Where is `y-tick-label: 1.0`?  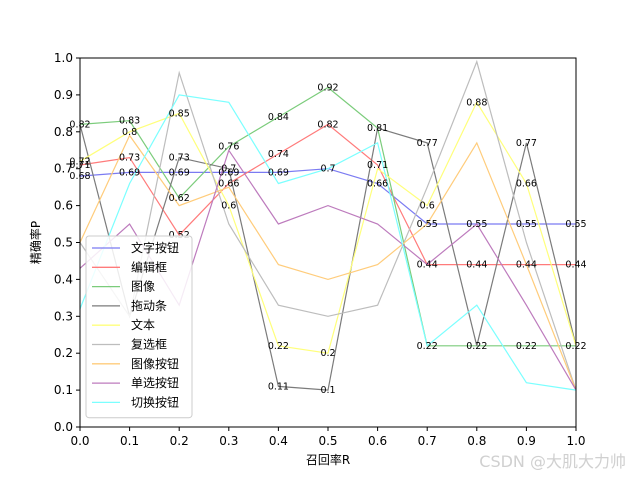 y-tick-label: 1.0 is located at coordinates (63, 58).